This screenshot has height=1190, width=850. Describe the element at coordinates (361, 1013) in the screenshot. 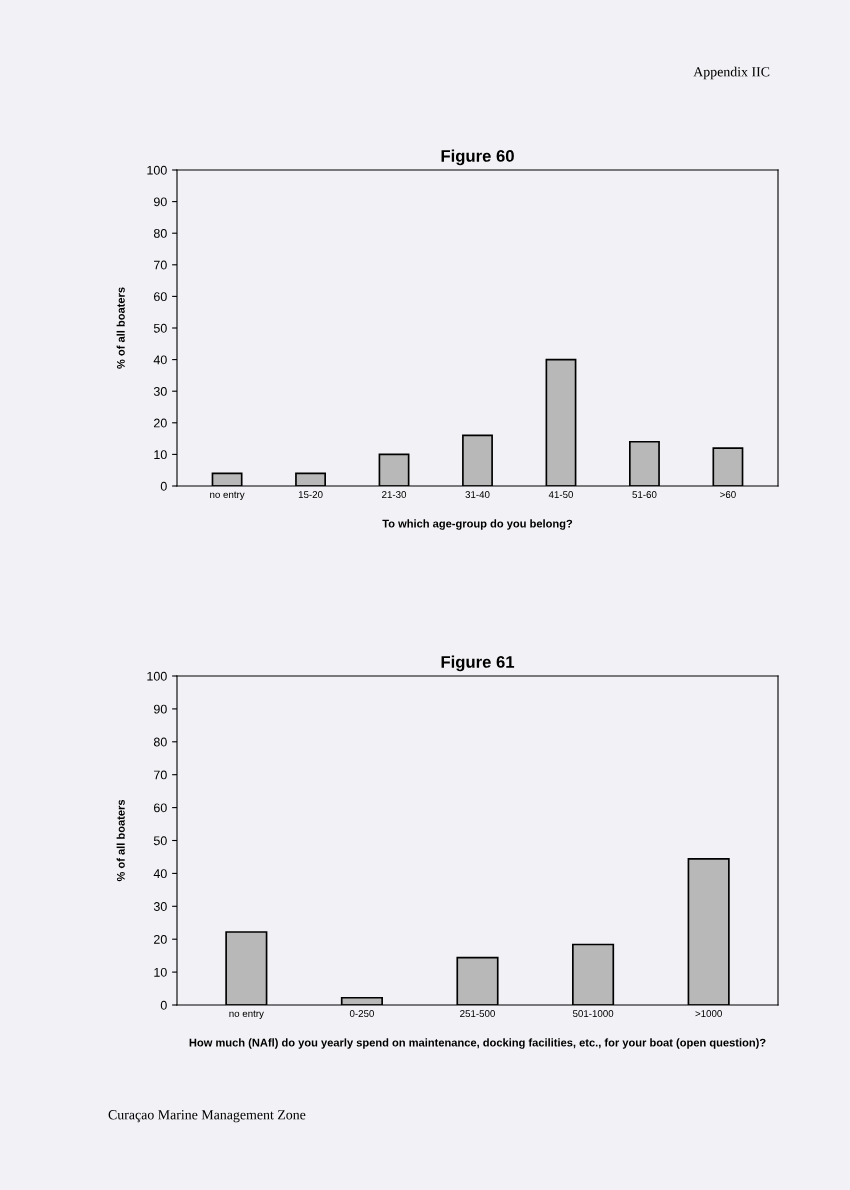

I see `x-tick-label: 0-250` at that location.